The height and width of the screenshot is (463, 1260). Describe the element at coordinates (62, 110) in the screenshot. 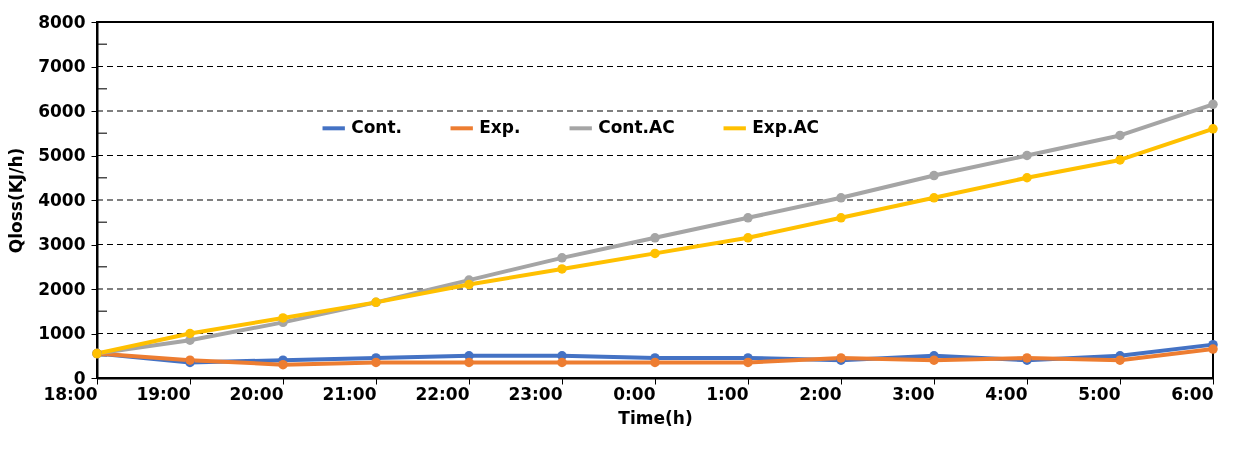

I see `y-tick-label: 6000` at that location.